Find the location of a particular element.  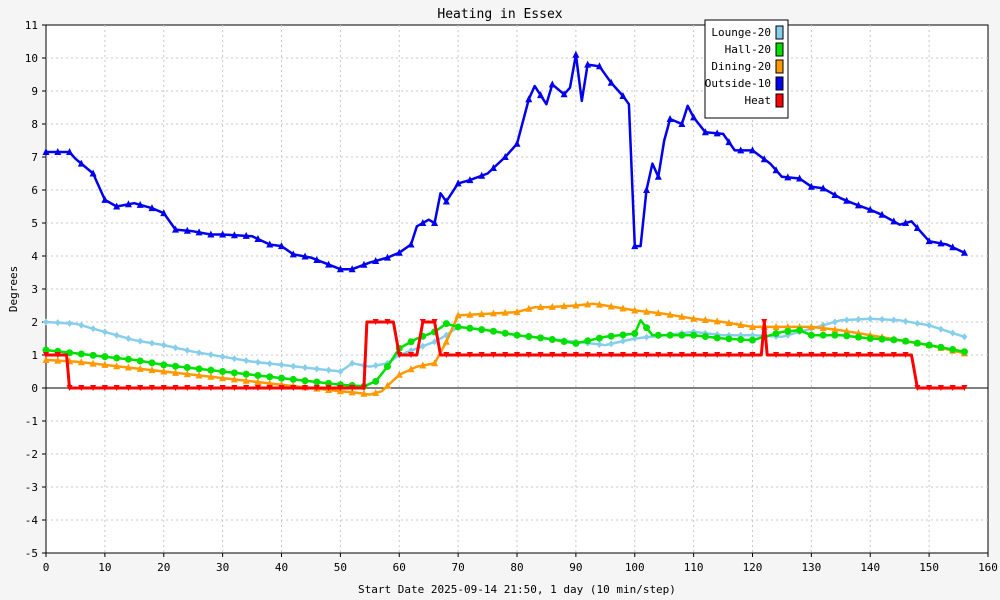

y-tick-label: 11 is located at coordinates (31, 25).